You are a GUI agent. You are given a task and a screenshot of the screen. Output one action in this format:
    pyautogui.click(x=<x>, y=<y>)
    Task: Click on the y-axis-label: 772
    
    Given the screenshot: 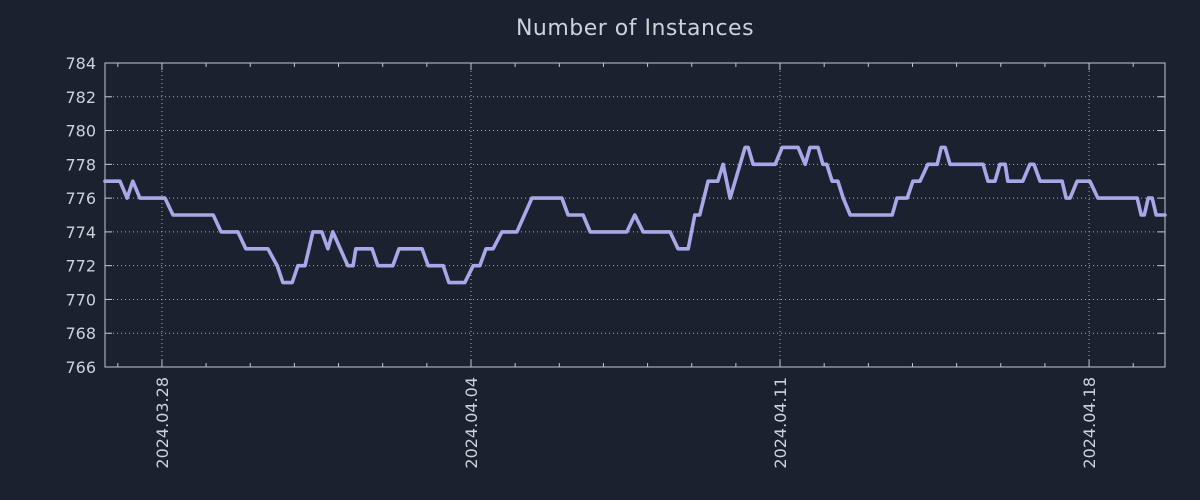 What is the action you would take?
    pyautogui.click(x=80, y=266)
    